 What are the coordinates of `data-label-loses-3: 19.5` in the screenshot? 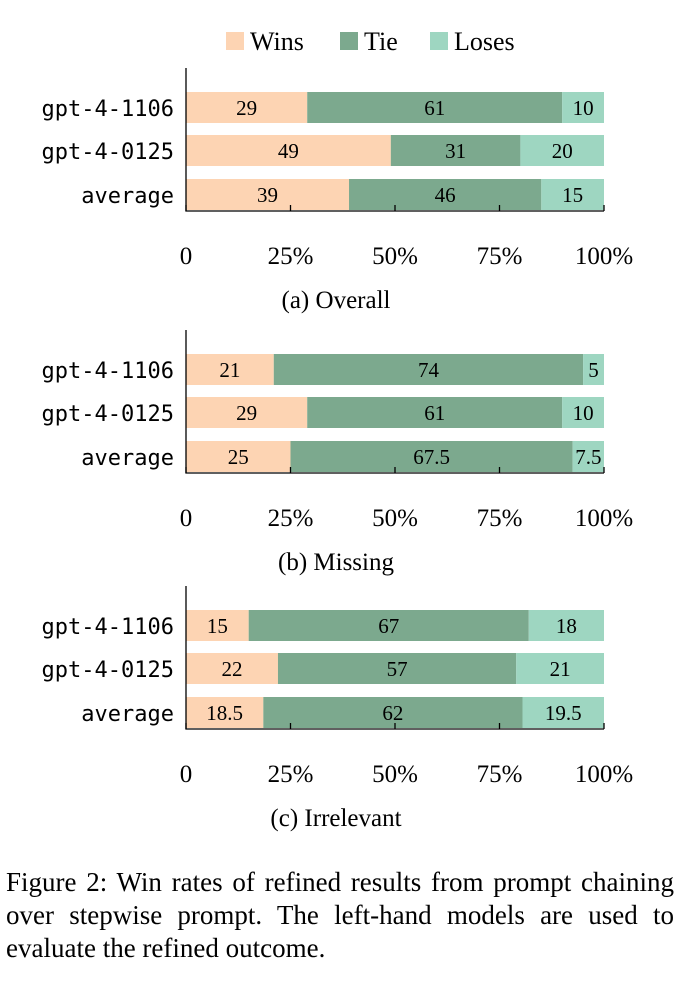 It's located at (563, 713).